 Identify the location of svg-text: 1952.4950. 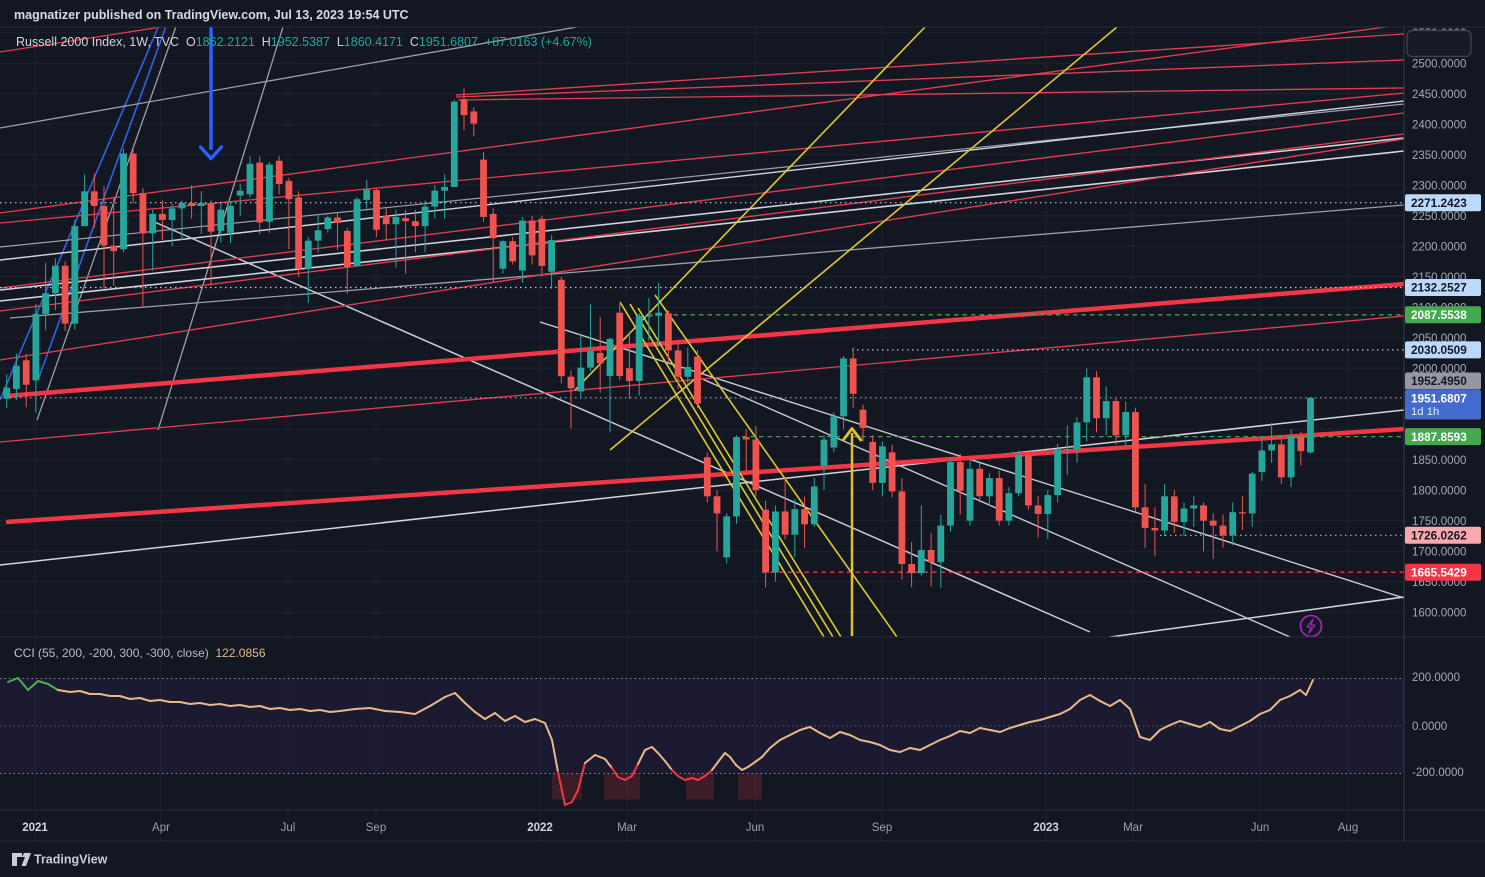
(1439, 381).